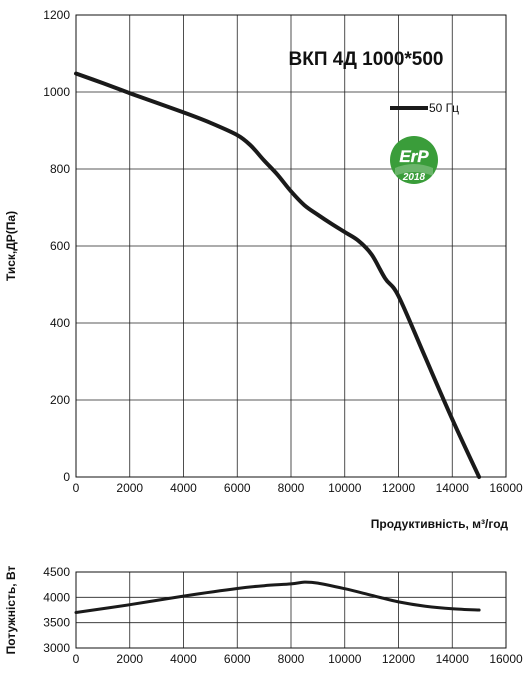  What do you see at coordinates (11, 610) in the screenshot?
I see `power-y-axis-label: Потужність, Вт` at bounding box center [11, 610].